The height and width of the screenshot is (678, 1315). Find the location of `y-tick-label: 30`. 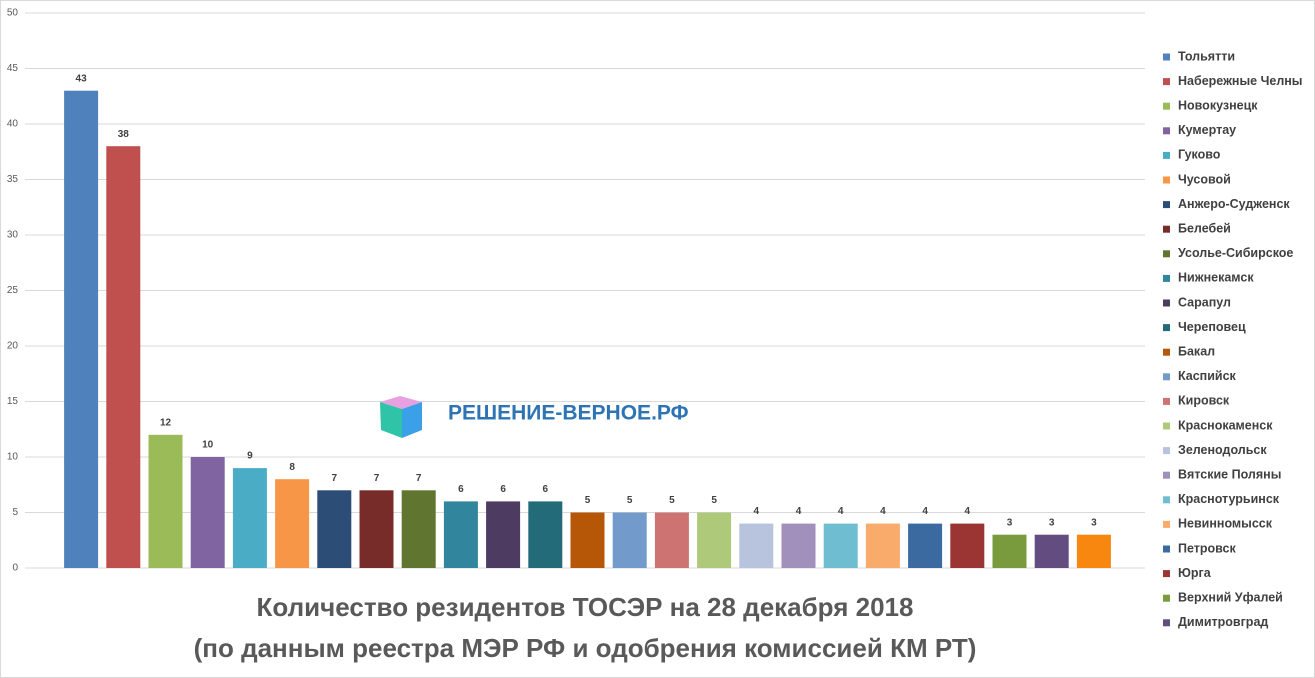

y-tick-label: 30 is located at coordinates (13, 235).